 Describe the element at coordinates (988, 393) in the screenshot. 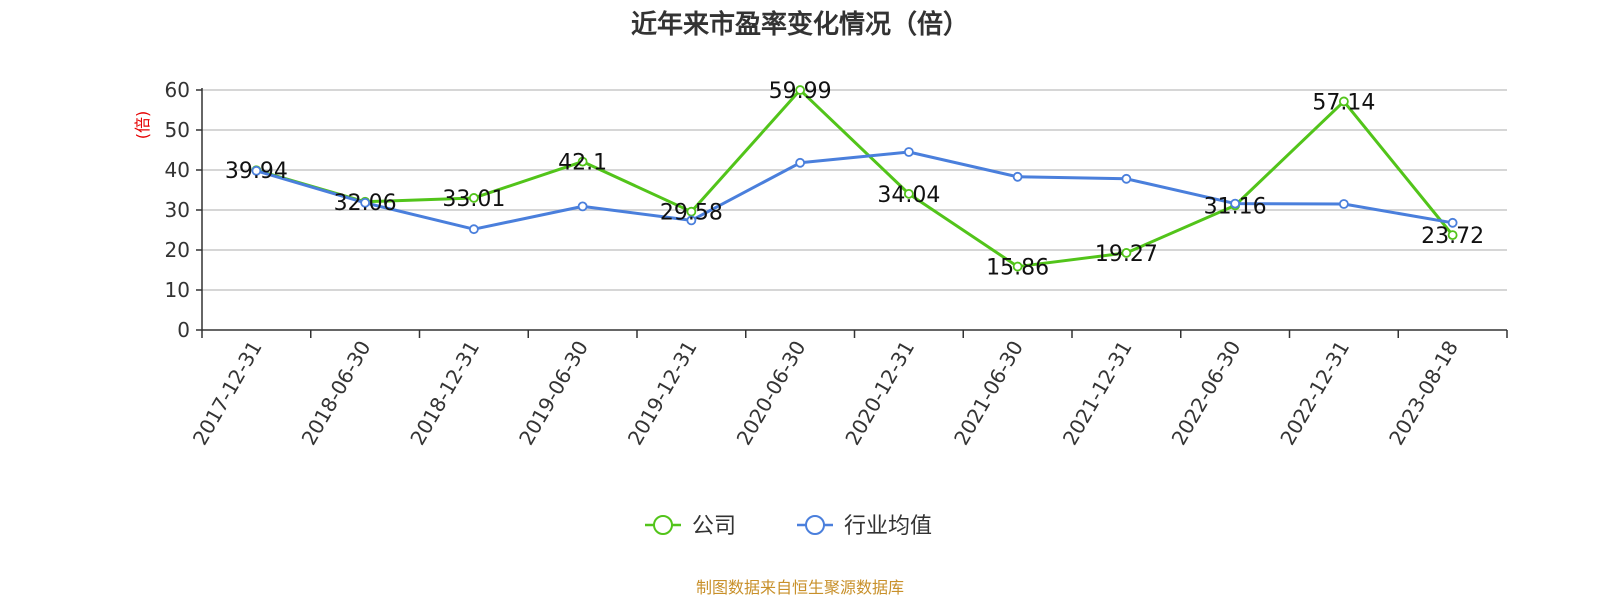

I see `x-tick-label: 2021-06-30` at that location.